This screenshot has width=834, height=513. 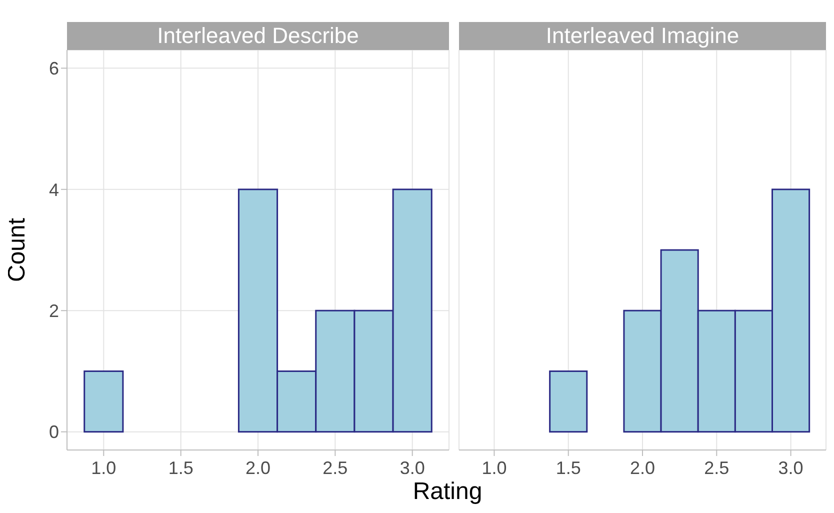 I want to click on y-tick-label: 2, so click(x=53, y=310).